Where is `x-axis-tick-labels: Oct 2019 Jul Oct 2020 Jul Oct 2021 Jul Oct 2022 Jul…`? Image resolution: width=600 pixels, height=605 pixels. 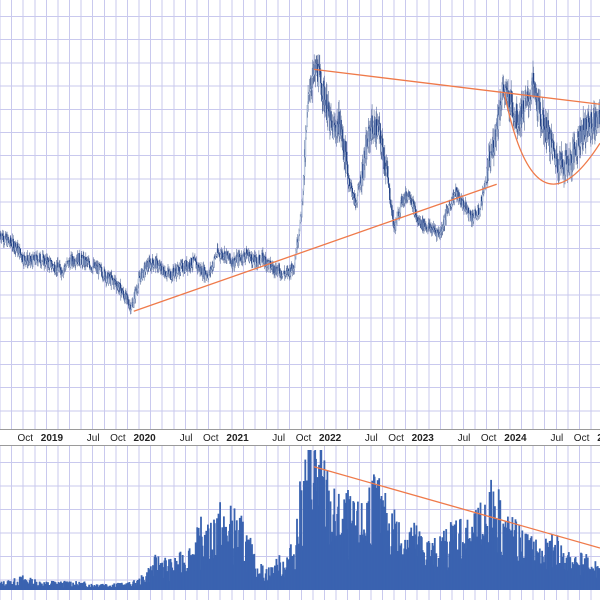 x-axis-tick-labels: Oct 2019 Jul Oct 2020 Jul Oct 2021 Jul Oct 2022 Jul… is located at coordinates (309, 438).